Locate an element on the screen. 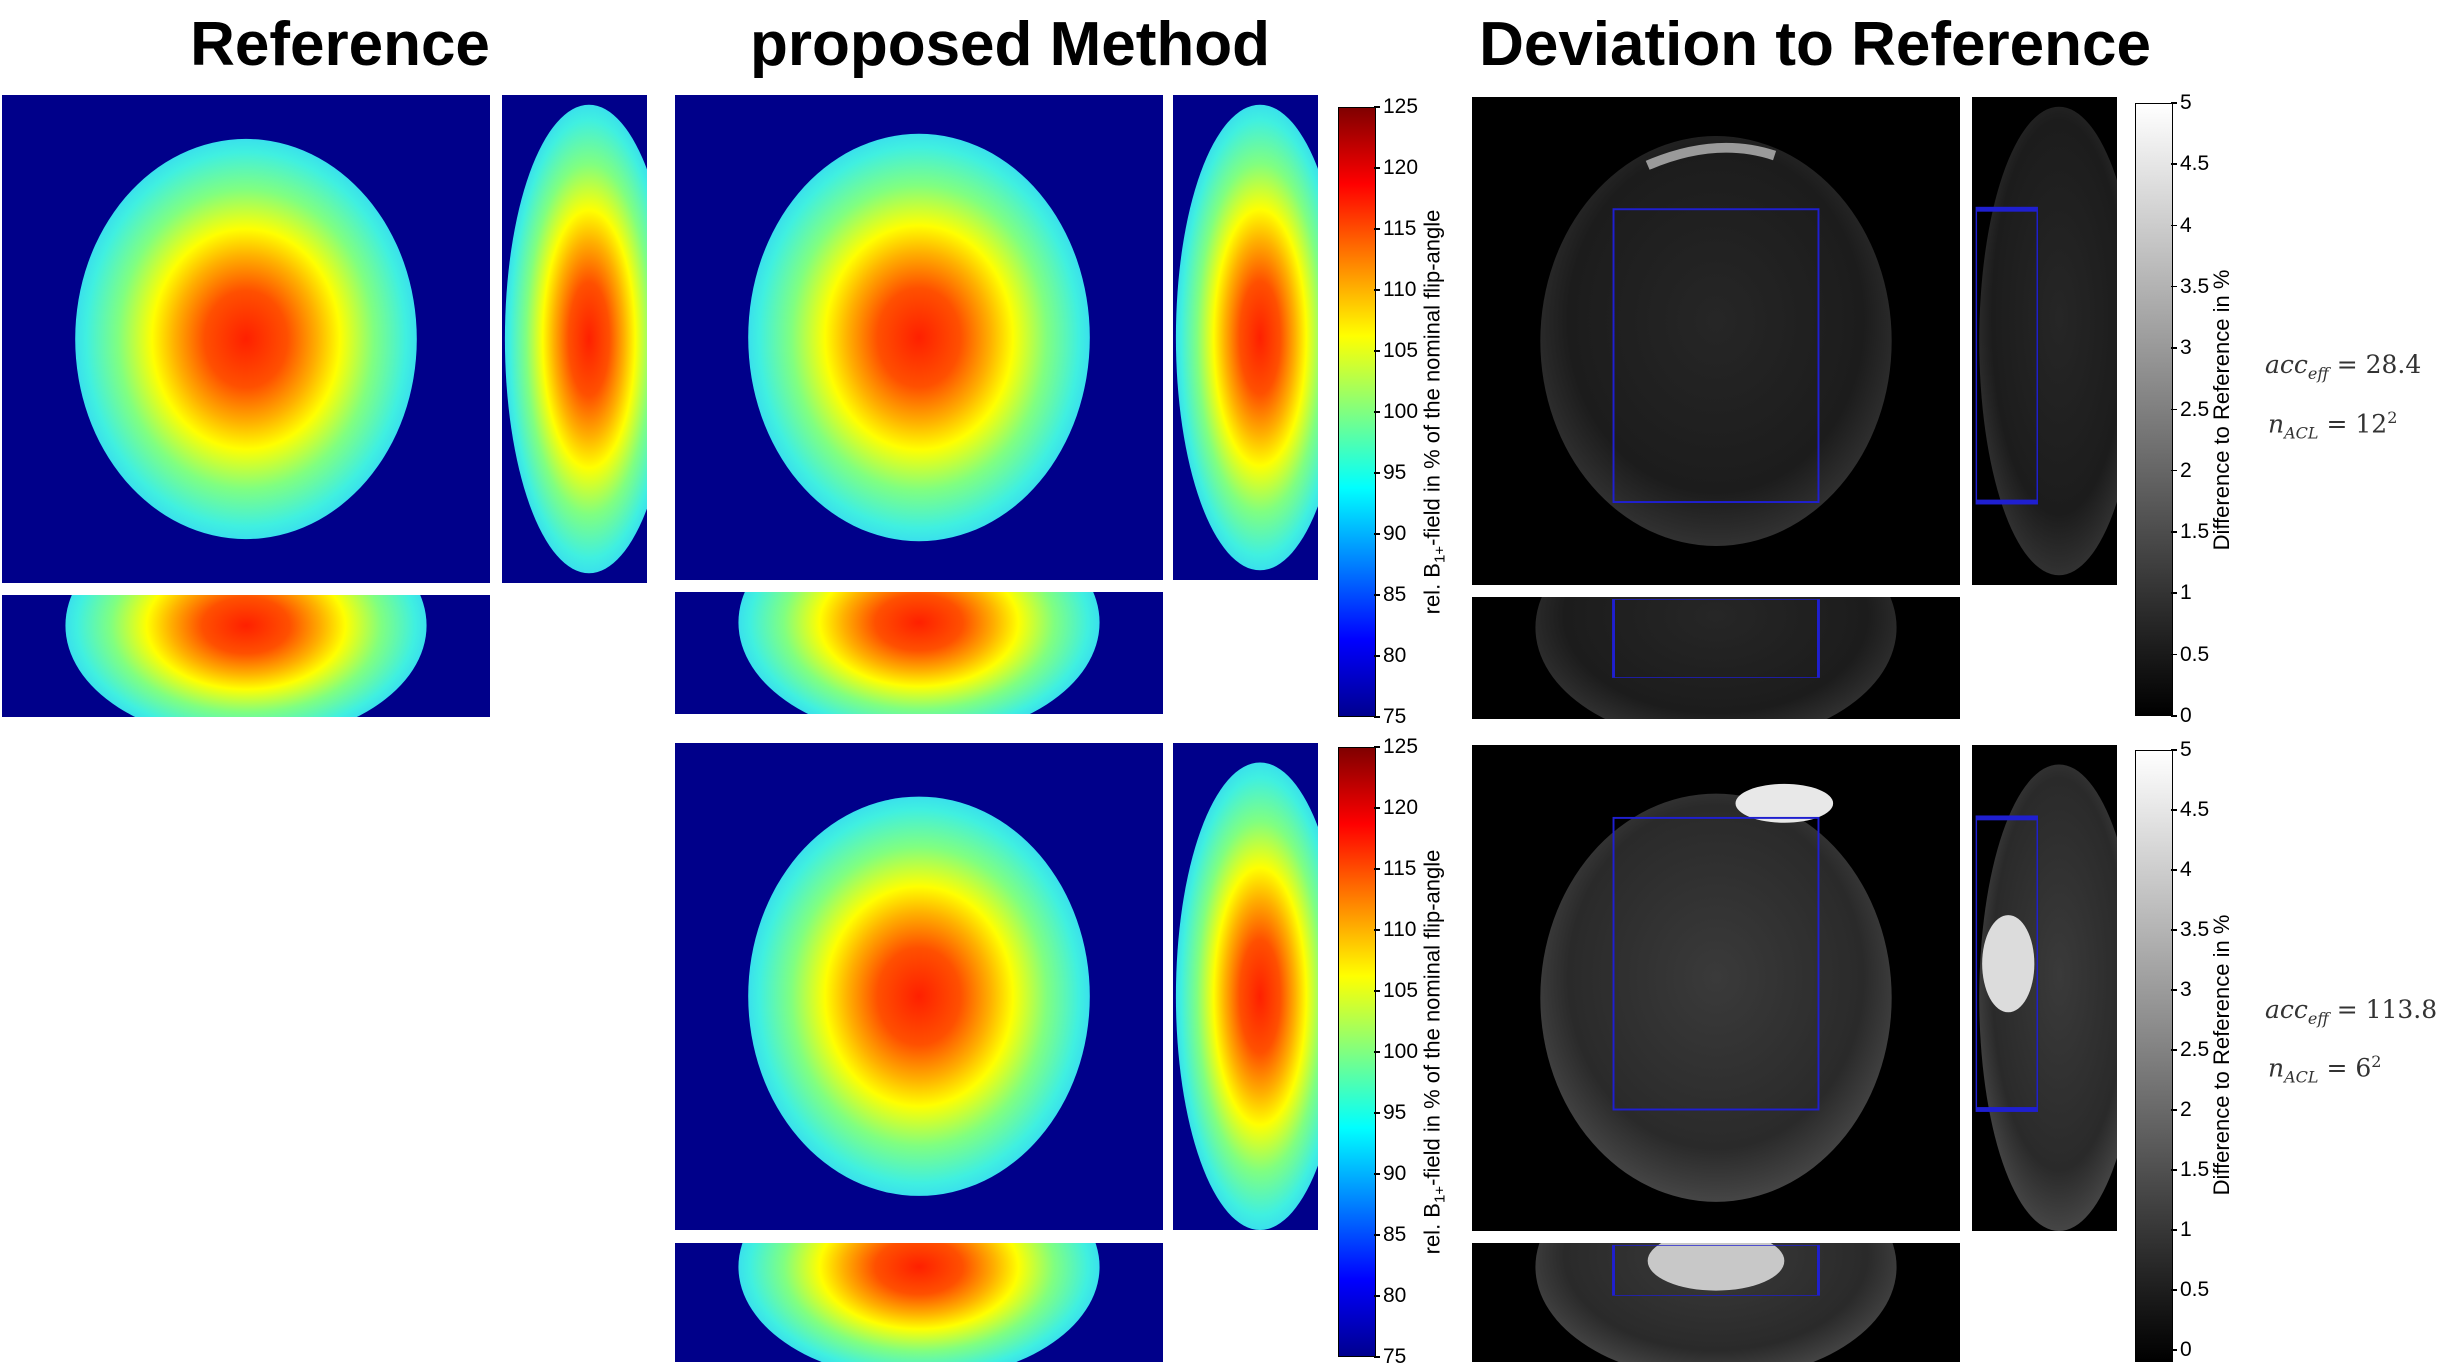 This screenshot has width=2452, height=1368. acc-eff-annotation-1: acceff = 28.4 is located at coordinates (2343, 366).